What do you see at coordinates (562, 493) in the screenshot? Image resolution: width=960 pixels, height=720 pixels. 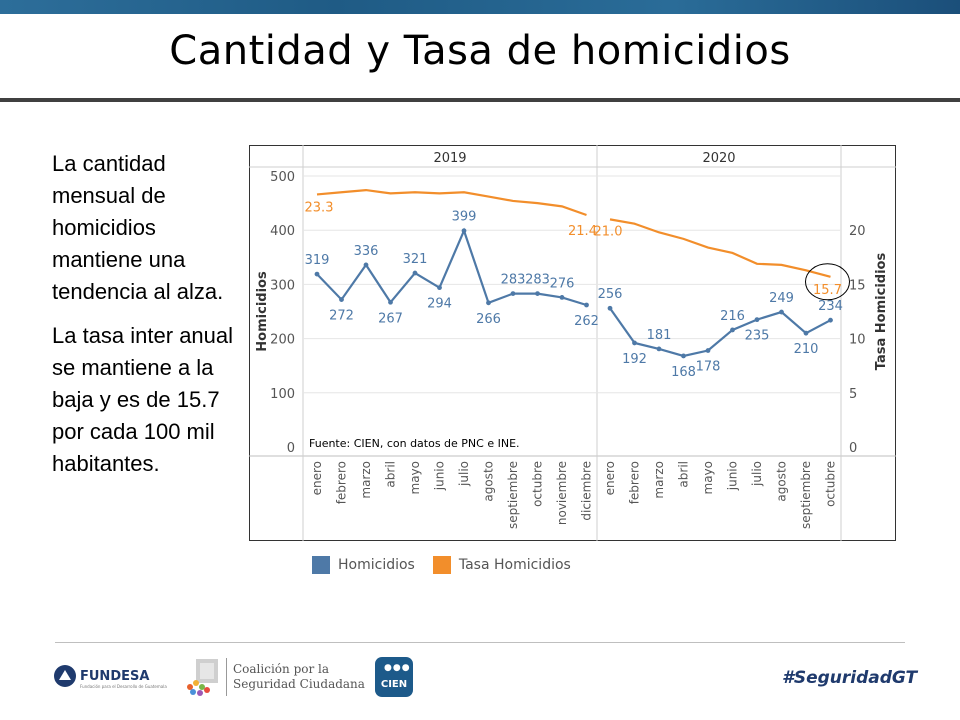 I see `x-tick-label: noviembre` at bounding box center [562, 493].